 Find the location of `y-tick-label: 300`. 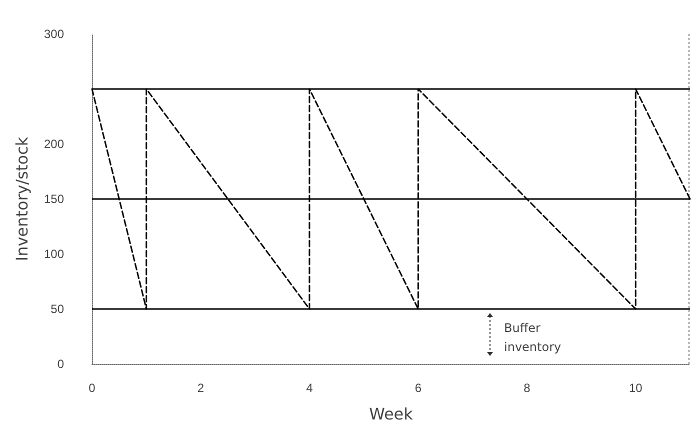

y-tick-label: 300 is located at coordinates (54, 34).